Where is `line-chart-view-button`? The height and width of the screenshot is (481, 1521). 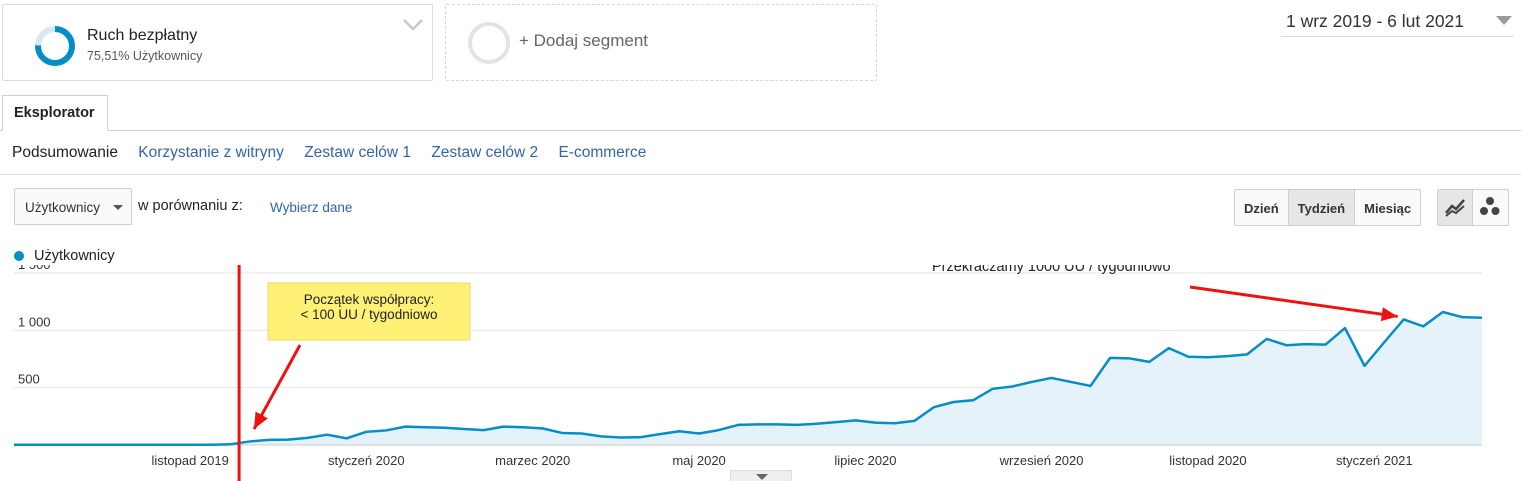
line-chart-view-button is located at coordinates (1455, 207).